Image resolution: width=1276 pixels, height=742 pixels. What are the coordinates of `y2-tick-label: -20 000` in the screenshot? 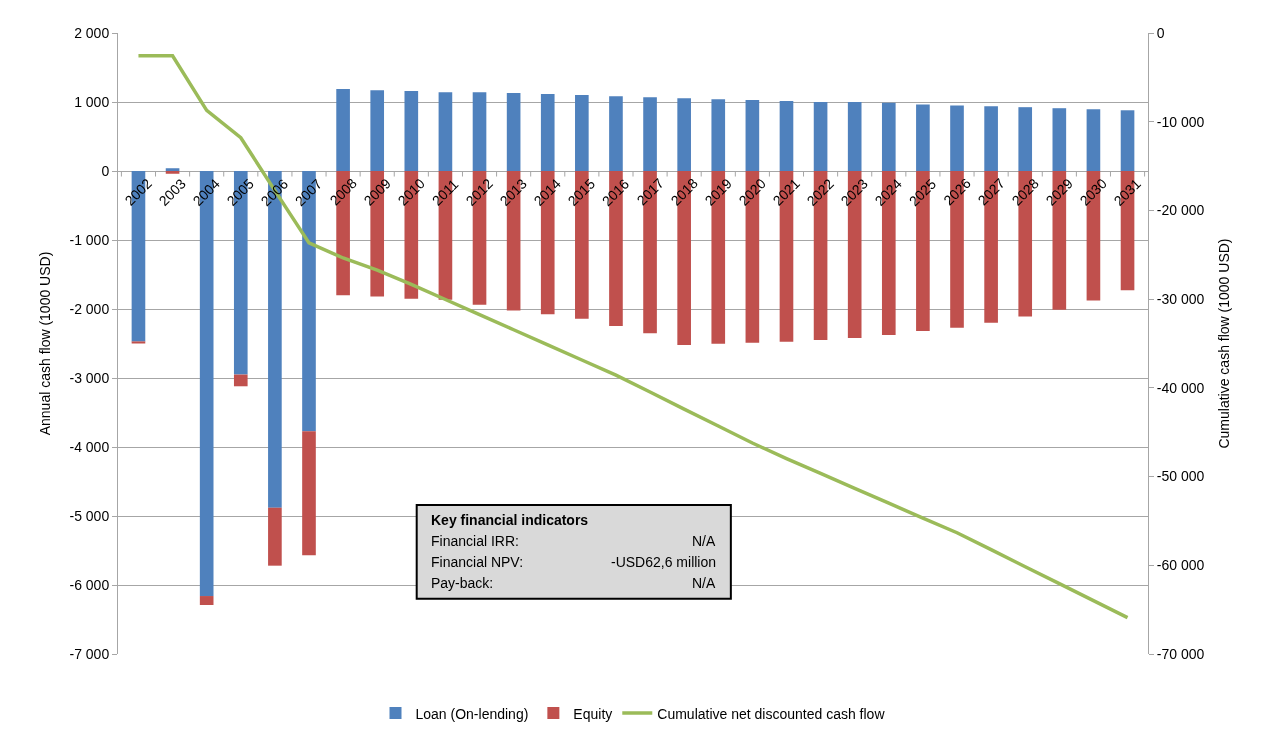 It's located at (1180, 210).